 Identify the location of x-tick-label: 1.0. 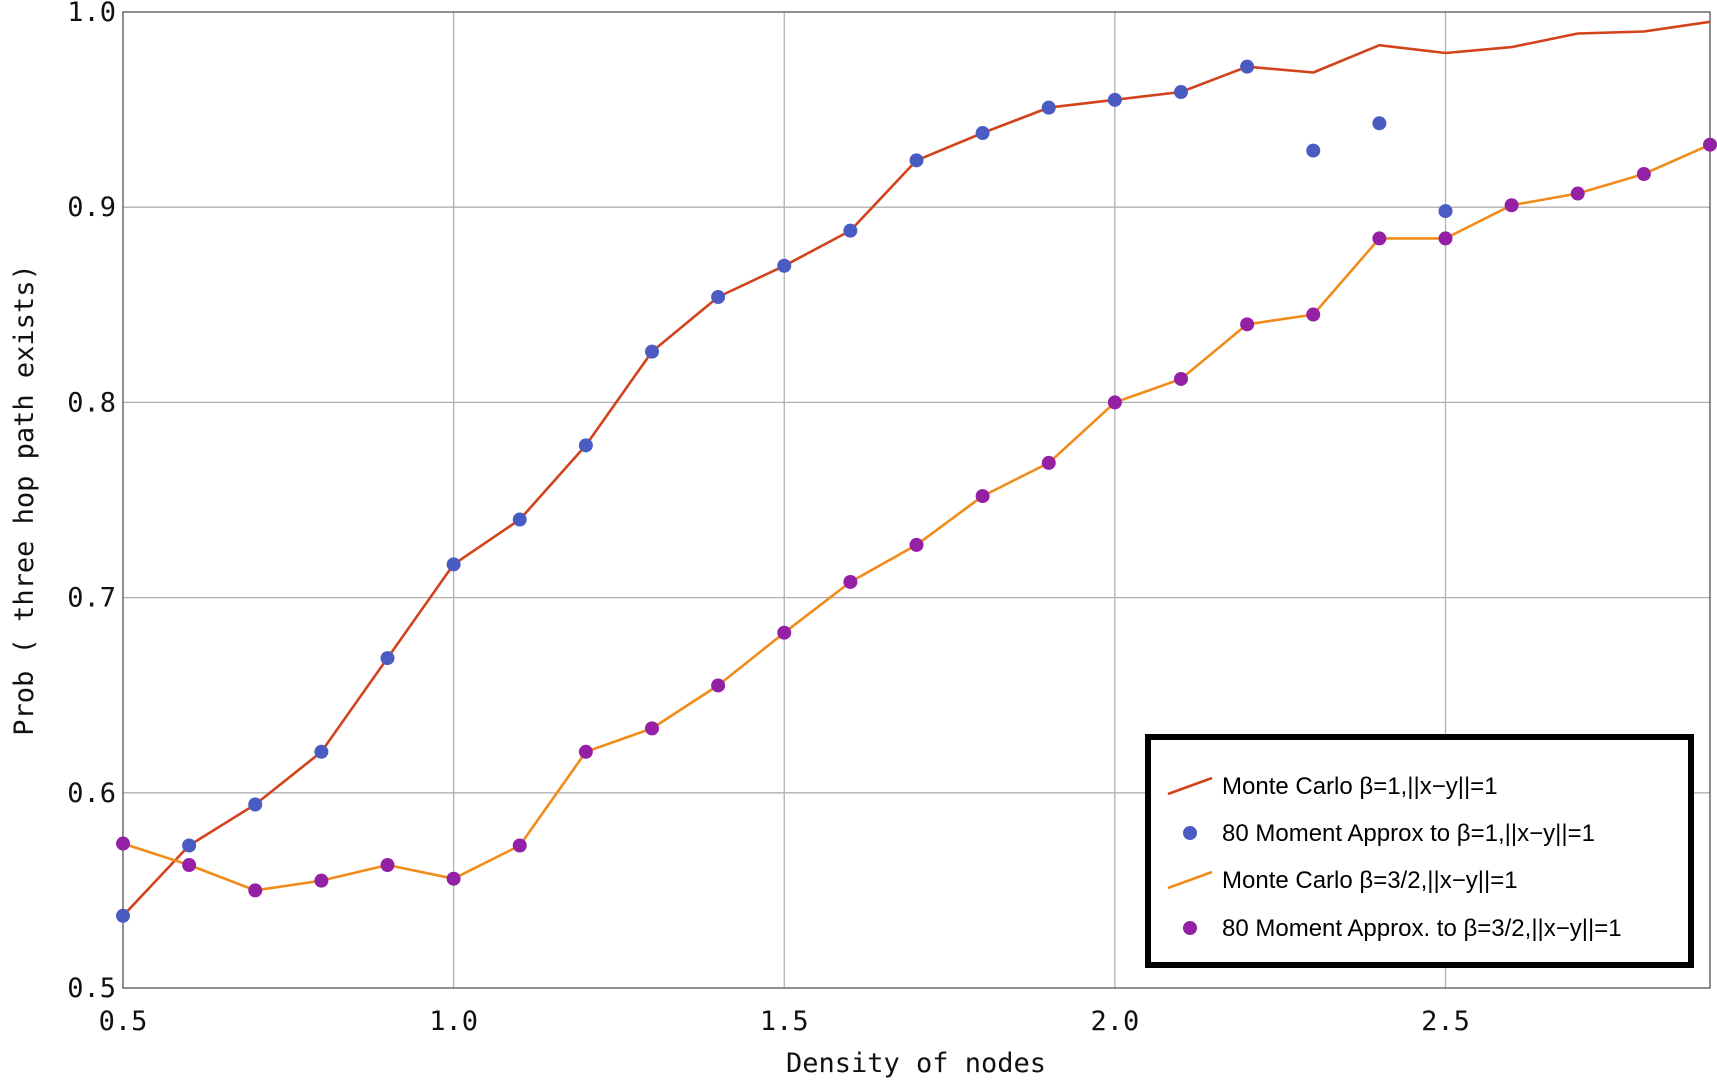
(453, 1021).